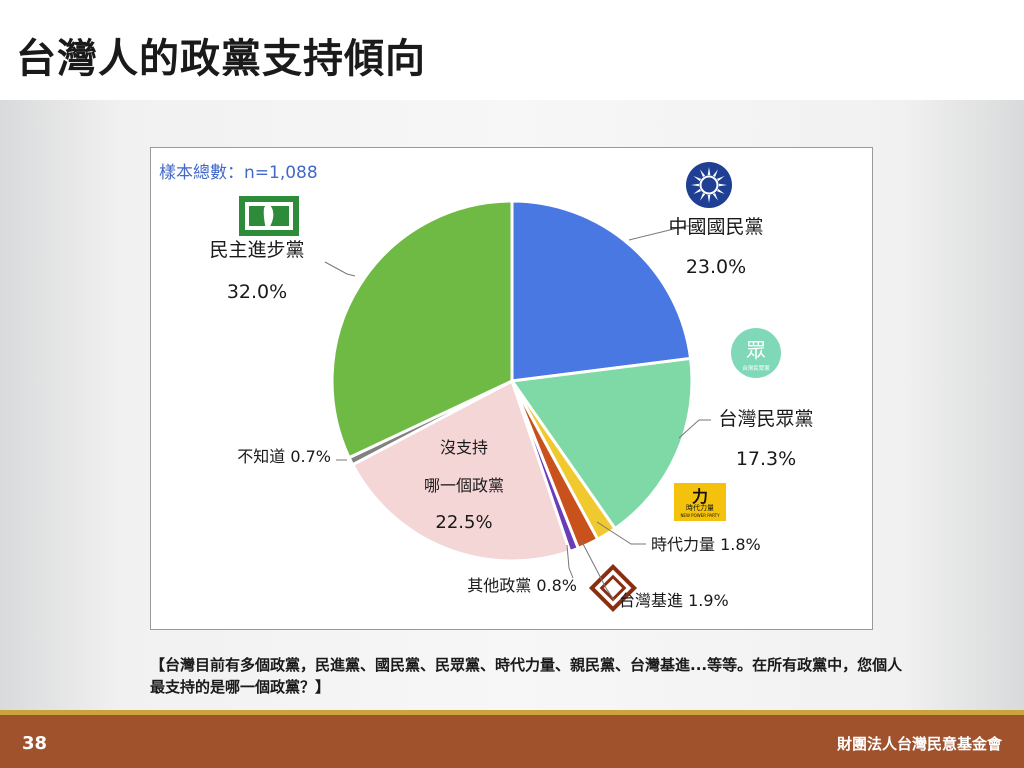  Describe the element at coordinates (715, 227) in the screenshot. I see `pie-label-kmt: 中國國民黨` at that location.